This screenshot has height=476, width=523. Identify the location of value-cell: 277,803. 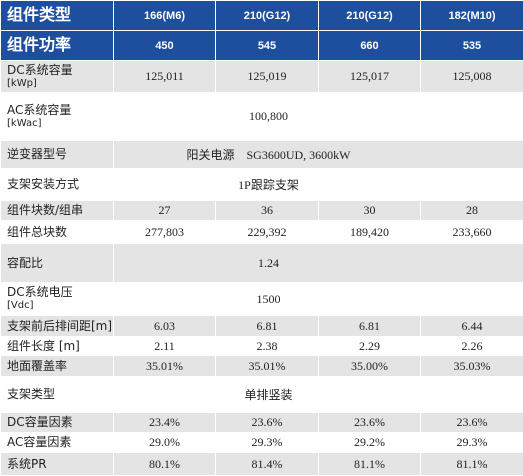
(165, 232).